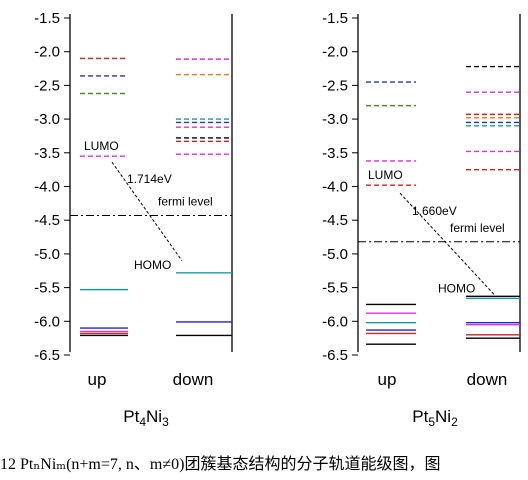 Image resolution: width=528 pixels, height=480 pixels. Describe the element at coordinates (220, 464) in the screenshot. I see `figure-caption: 12 PtₙNiₘ(n+m=7, n、m≠0)团簇基态结构的分子轨道能级图，图` at that location.